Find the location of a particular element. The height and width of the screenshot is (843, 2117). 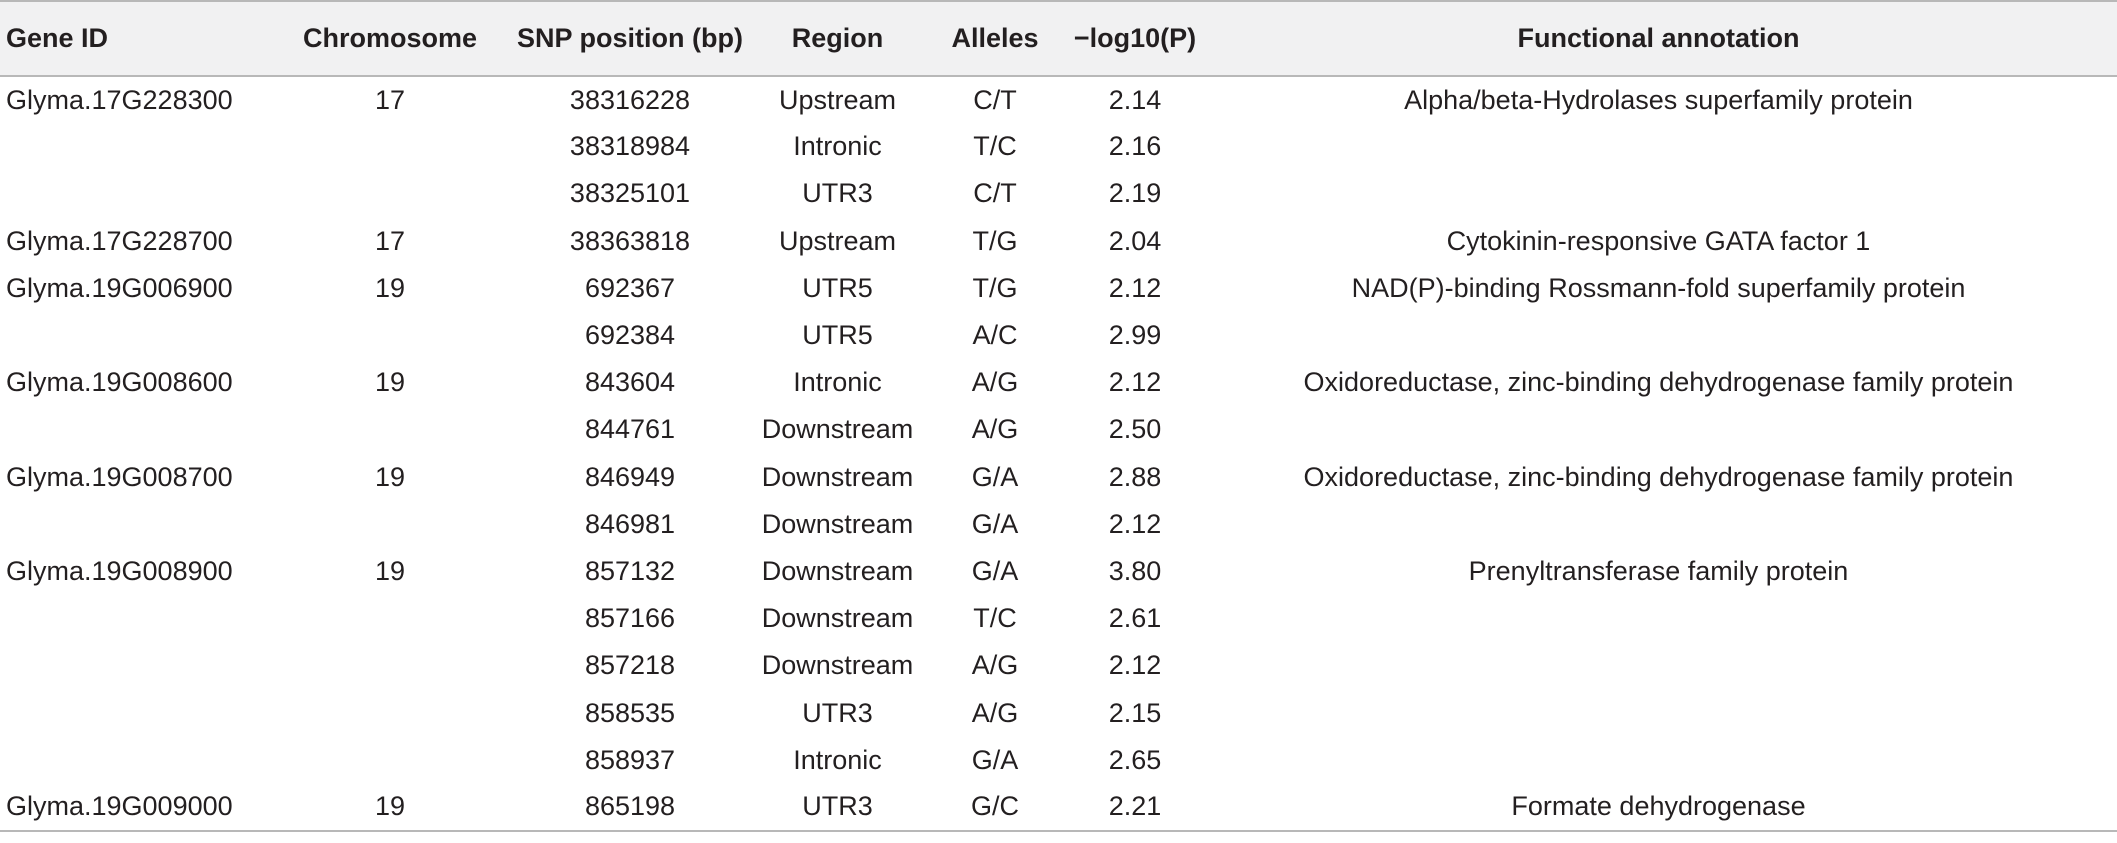

cell-log10p: 2.21 is located at coordinates (1135, 808).